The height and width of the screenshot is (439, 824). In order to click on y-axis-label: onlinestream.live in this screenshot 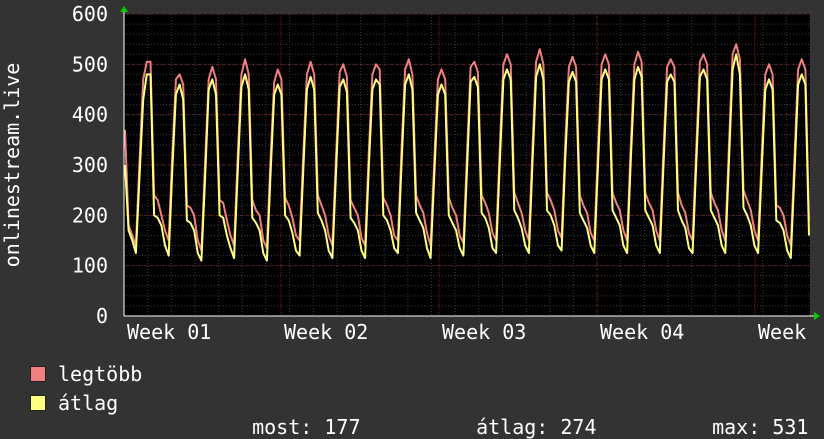, I will do `click(12, 165)`.